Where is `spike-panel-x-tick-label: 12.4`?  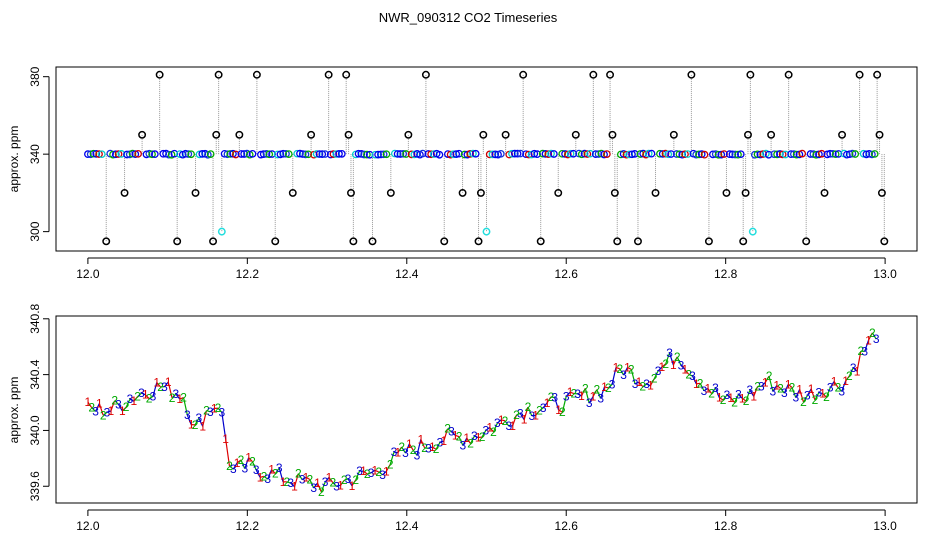
spike-panel-x-tick-label: 12.4 is located at coordinates (407, 274).